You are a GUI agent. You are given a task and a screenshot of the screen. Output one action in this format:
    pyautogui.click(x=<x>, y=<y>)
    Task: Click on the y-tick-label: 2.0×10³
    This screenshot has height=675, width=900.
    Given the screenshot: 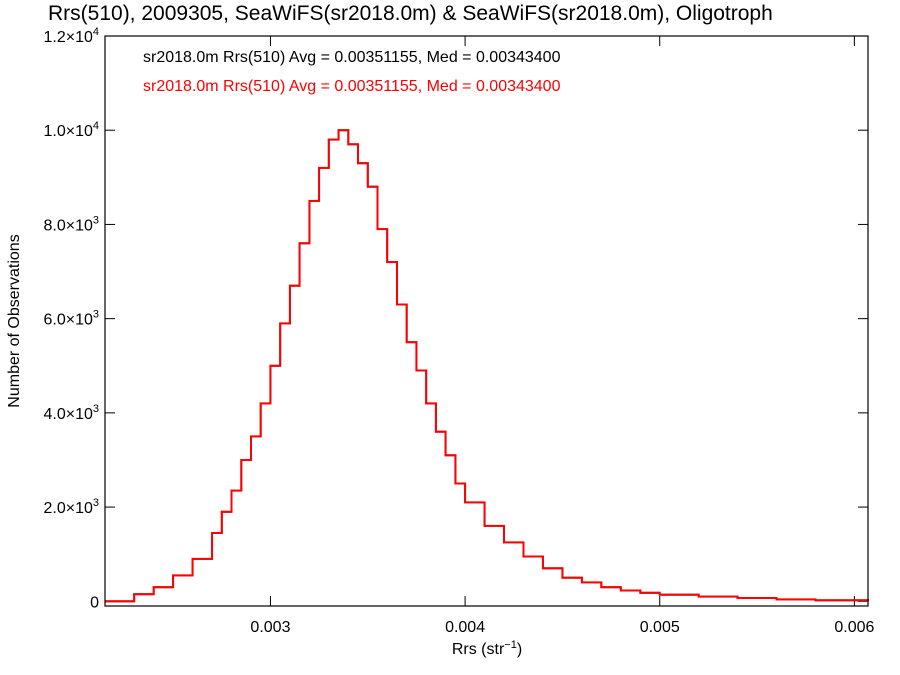 What is the action you would take?
    pyautogui.click(x=71, y=507)
    